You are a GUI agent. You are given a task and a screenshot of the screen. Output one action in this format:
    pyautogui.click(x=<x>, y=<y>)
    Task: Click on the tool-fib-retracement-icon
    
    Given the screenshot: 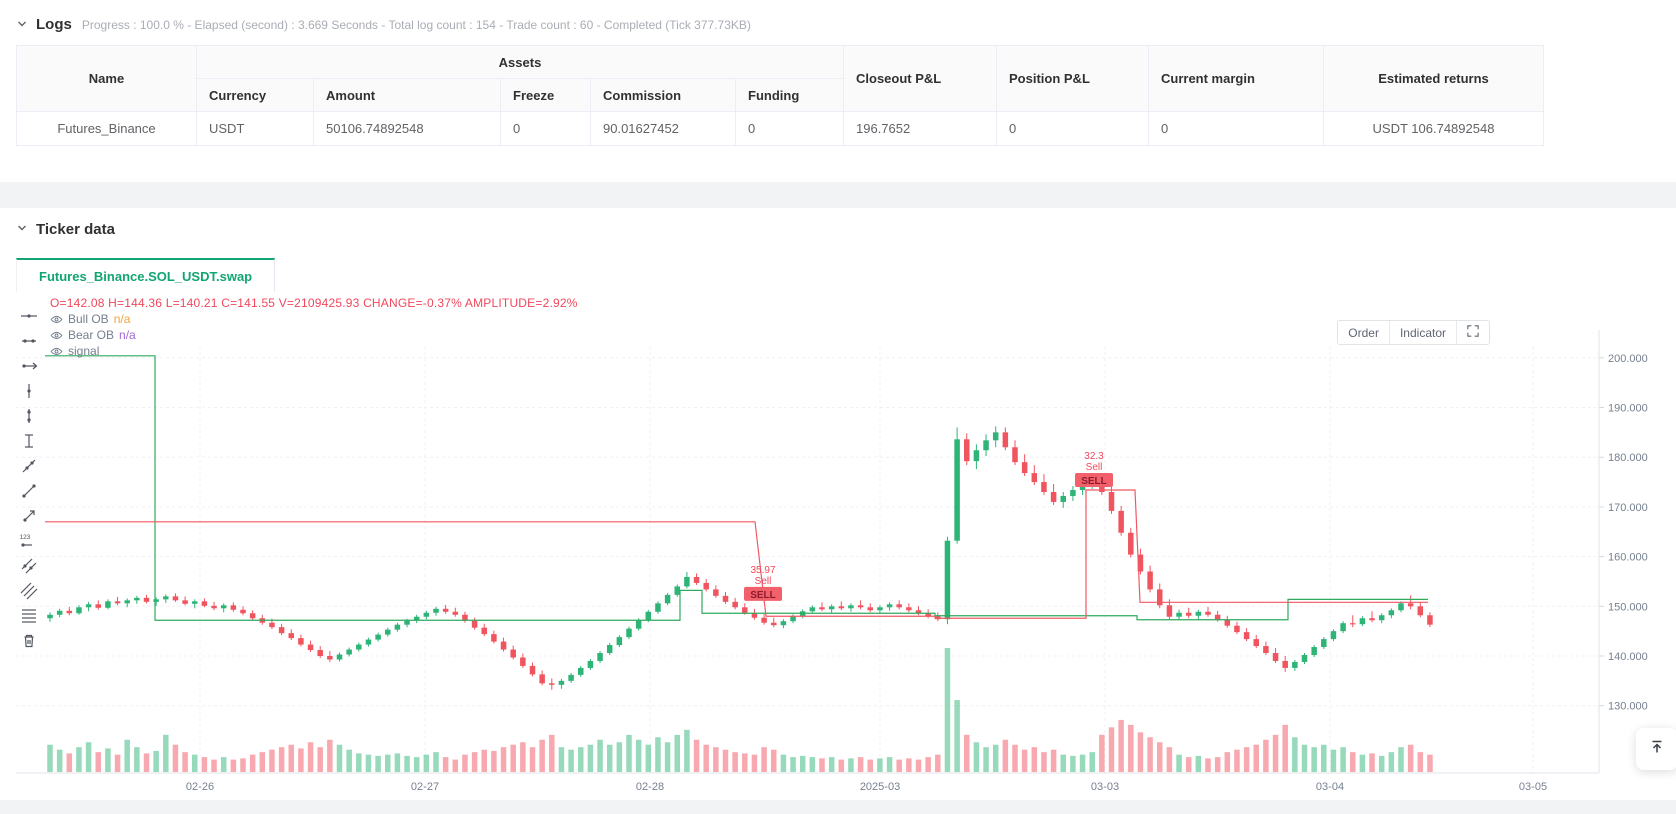 What is the action you would take?
    pyautogui.click(x=29, y=616)
    